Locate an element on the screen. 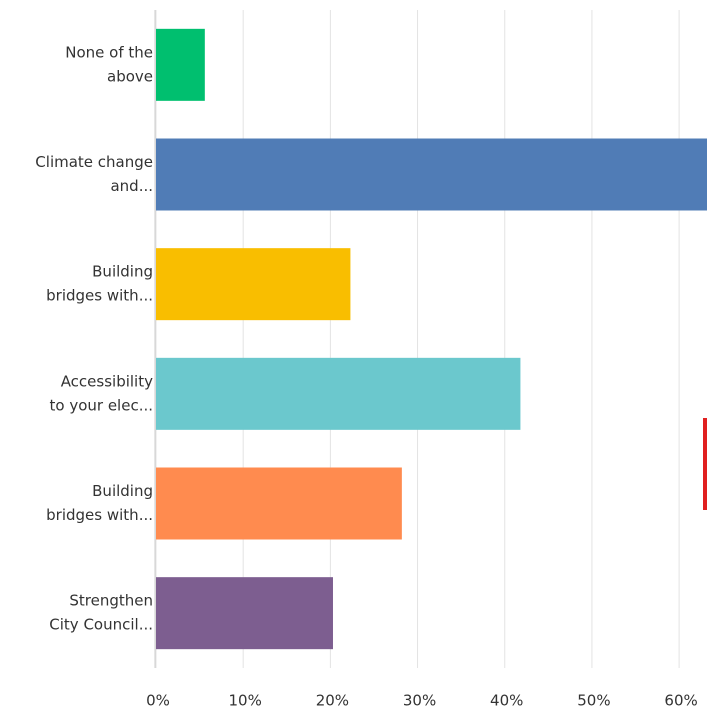 The height and width of the screenshot is (712, 707). x-tick-label: 40% is located at coordinates (506, 701).